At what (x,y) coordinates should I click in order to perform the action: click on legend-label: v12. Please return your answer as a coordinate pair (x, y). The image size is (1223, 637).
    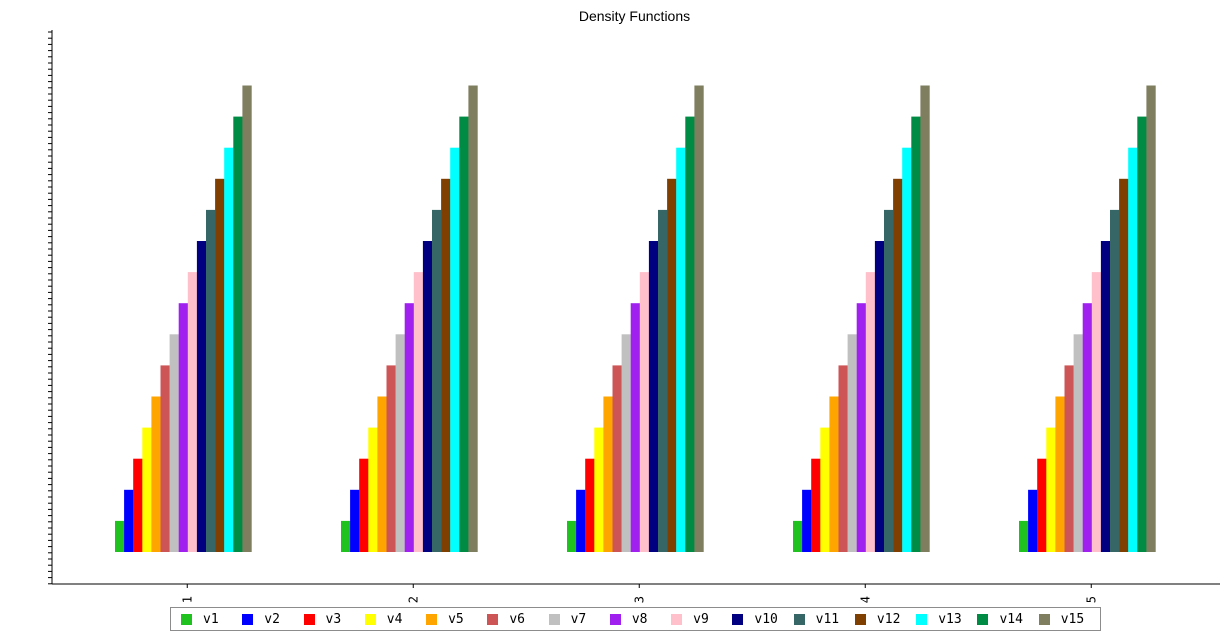
    Looking at the image, I should click on (888, 619).